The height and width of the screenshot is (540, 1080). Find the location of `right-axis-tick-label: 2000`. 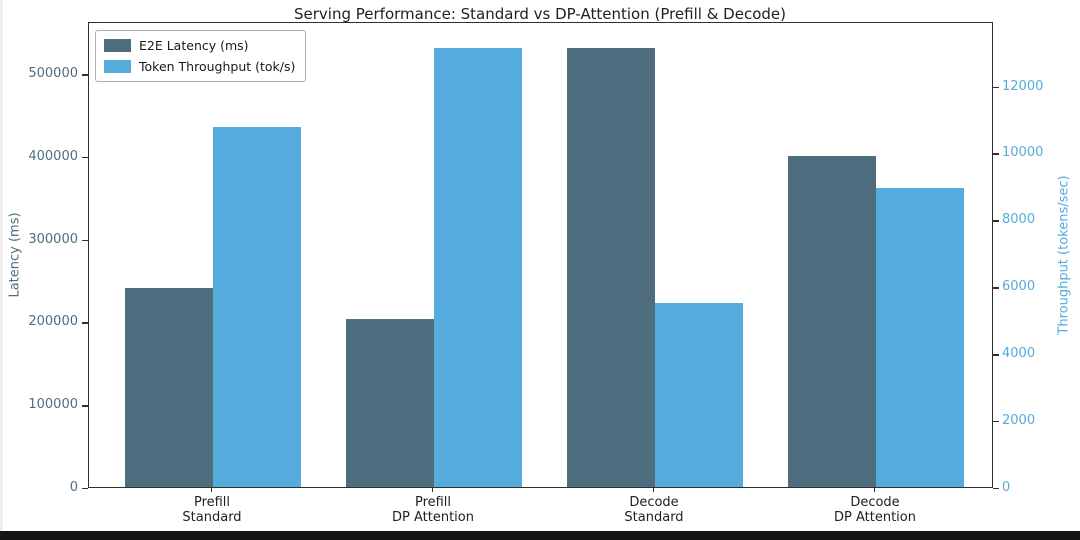

right-axis-tick-label: 2000 is located at coordinates (1019, 421).